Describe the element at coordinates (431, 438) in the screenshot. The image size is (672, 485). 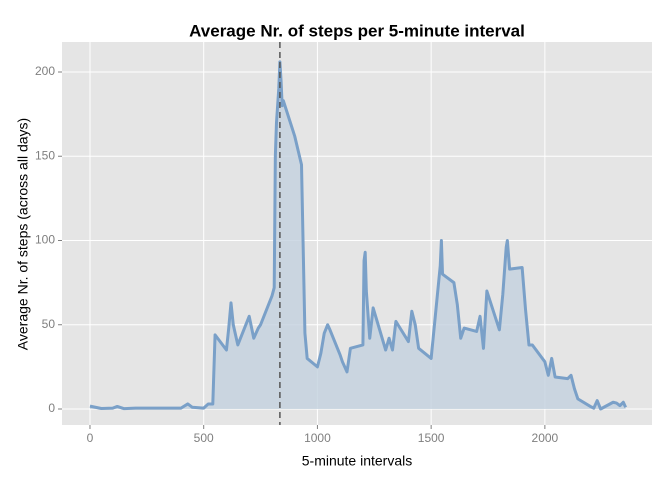
I see `x-tick-label: 1500` at that location.